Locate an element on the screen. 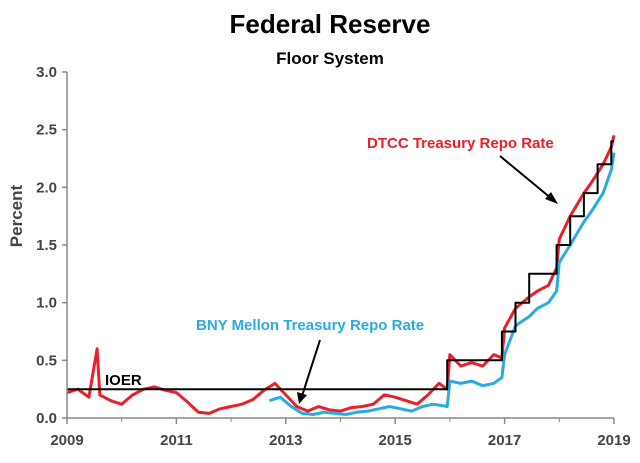 Image resolution: width=640 pixels, height=463 pixels. dtcc-arrow is located at coordinates (526, 177).